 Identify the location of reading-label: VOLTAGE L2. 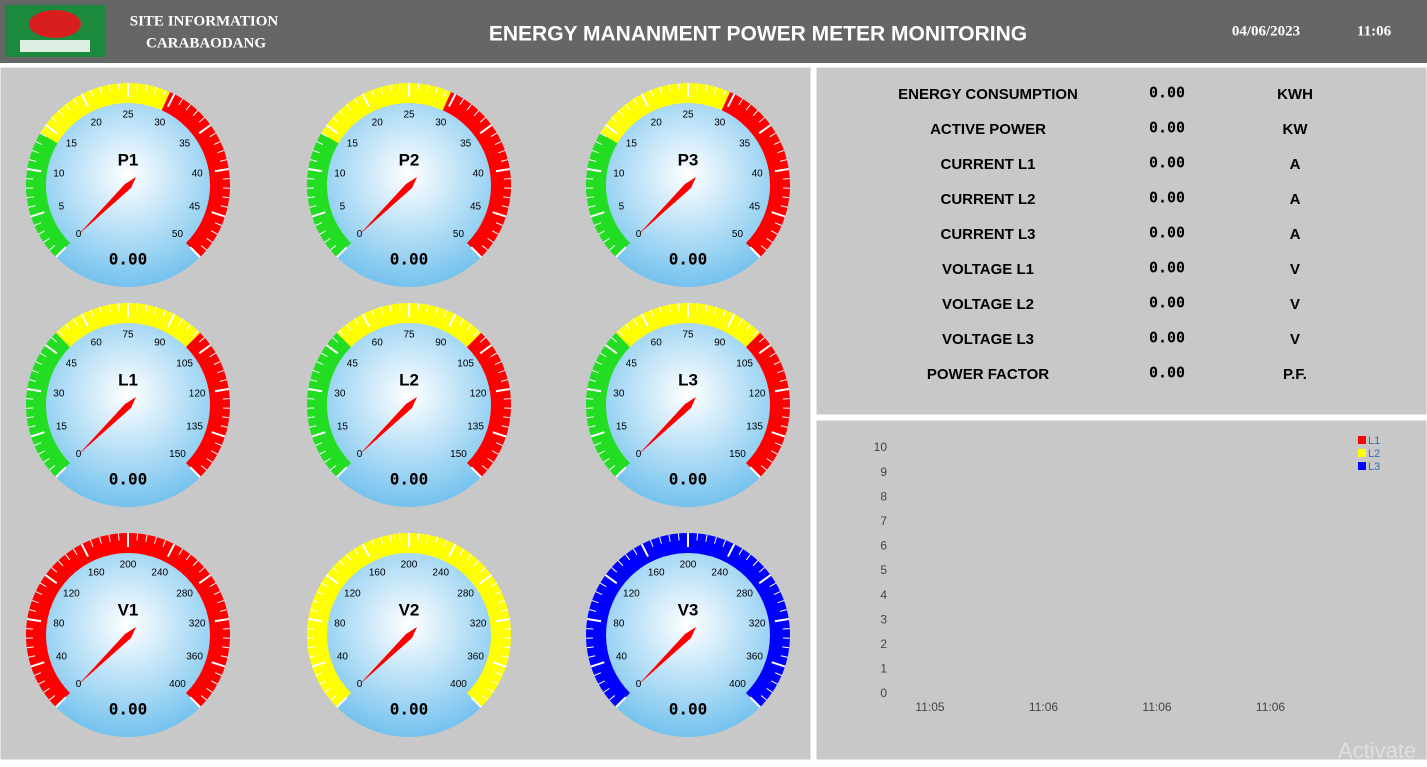
(988, 304).